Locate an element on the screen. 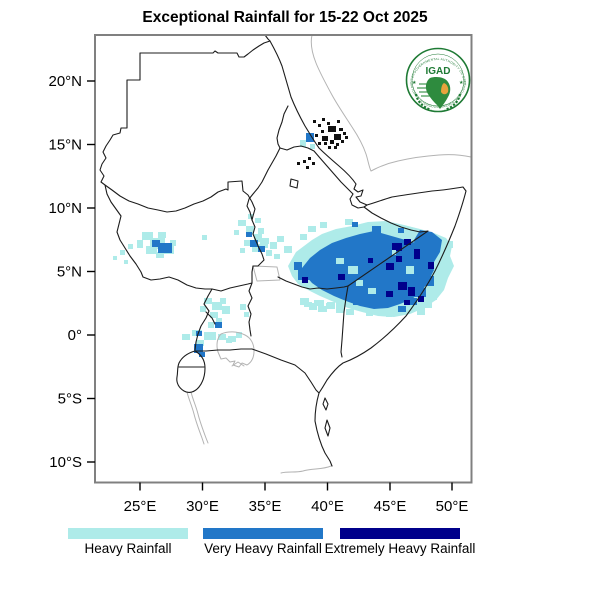 The width and height of the screenshot is (600, 600). legend-item-very-heavy: Very Heavy Rainfall is located at coordinates (263, 542).